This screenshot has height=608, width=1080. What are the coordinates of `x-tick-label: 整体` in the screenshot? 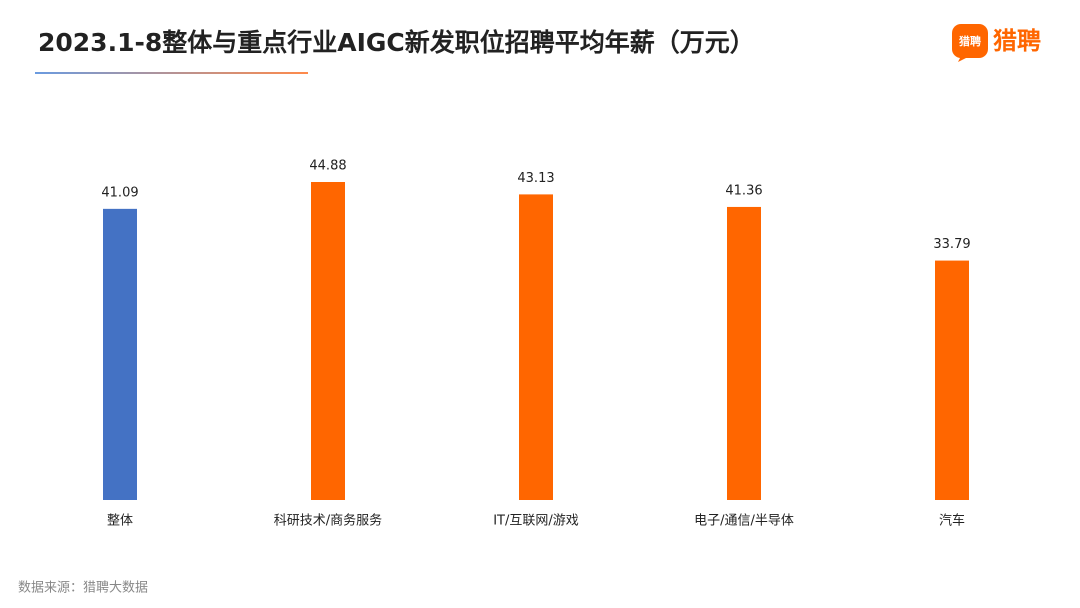 It's located at (120, 521).